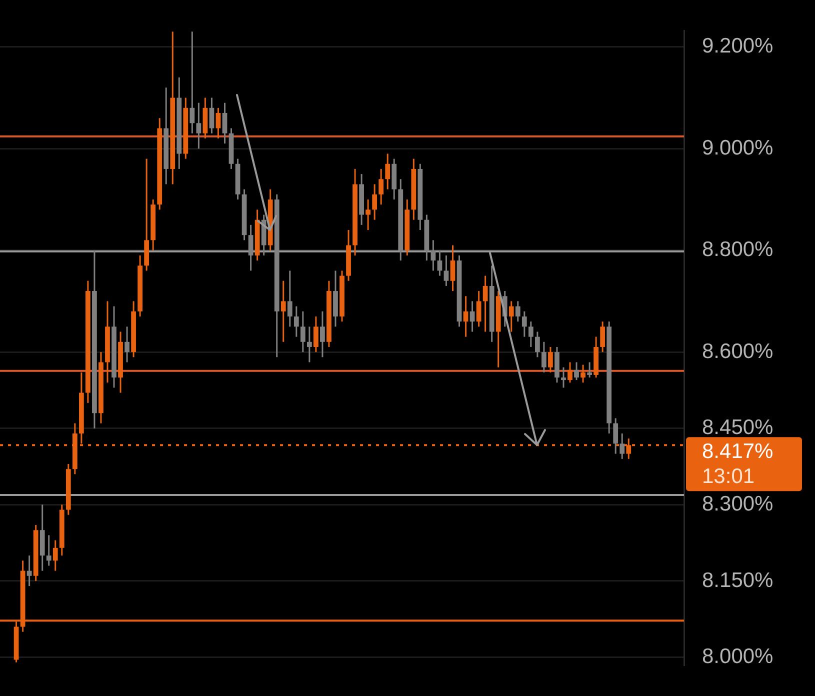 Image resolution: width=815 pixels, height=696 pixels. Describe the element at coordinates (738, 656) in the screenshot. I see `y-tick-label: 8.000%` at that location.